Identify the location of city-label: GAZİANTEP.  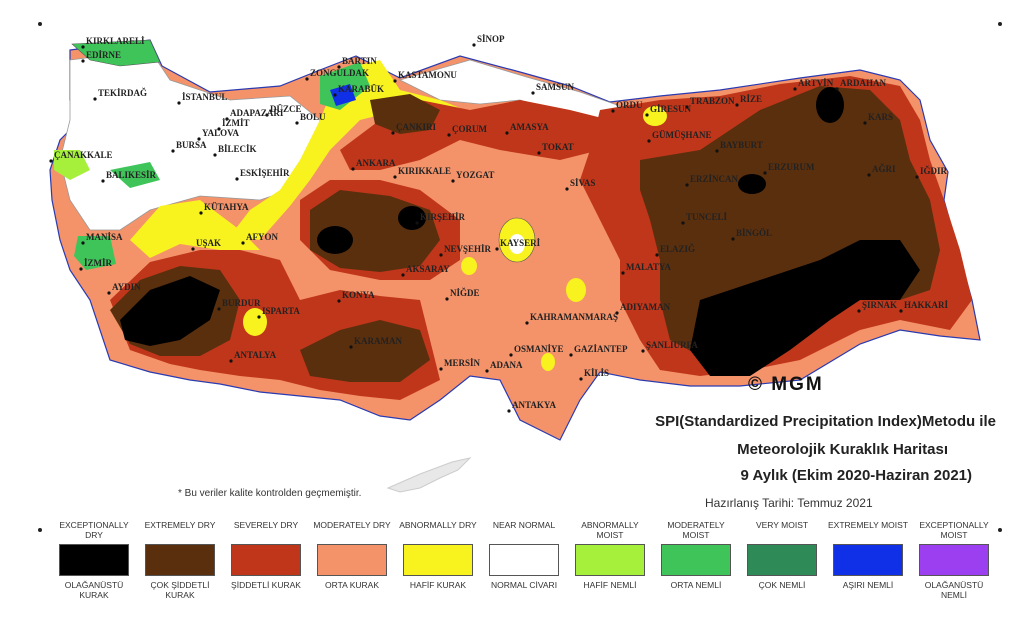
(601, 349).